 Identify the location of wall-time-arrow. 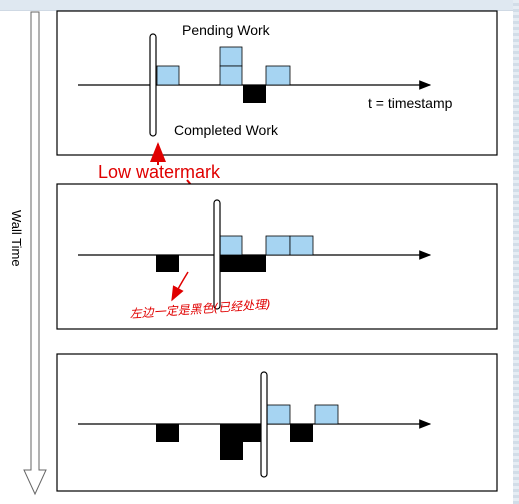
(35, 253).